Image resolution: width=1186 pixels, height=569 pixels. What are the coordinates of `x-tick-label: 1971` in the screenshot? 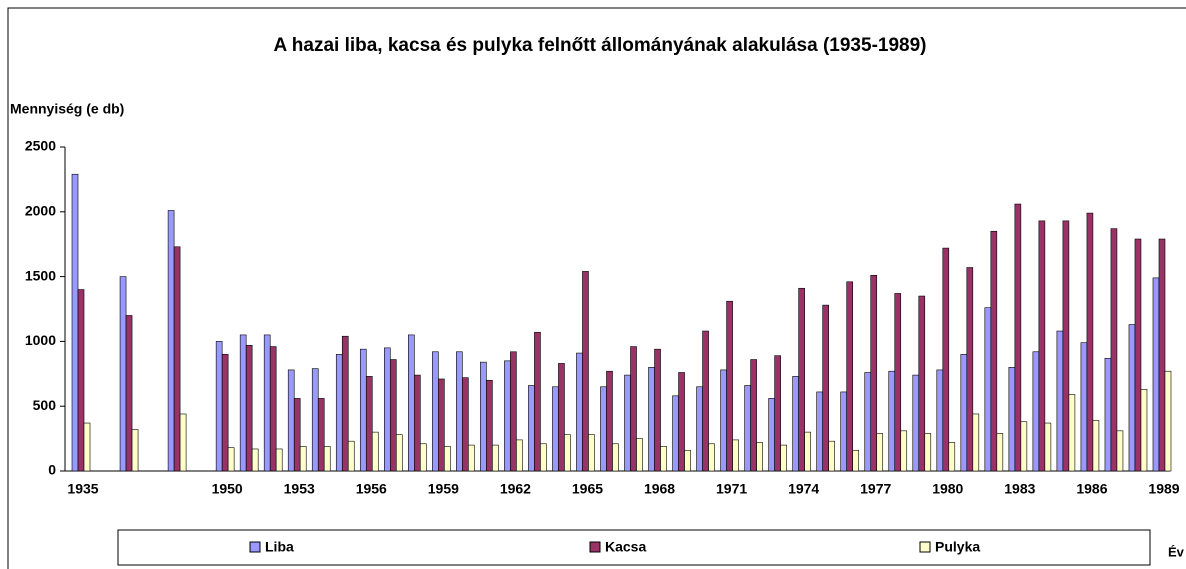 It's located at (731, 489).